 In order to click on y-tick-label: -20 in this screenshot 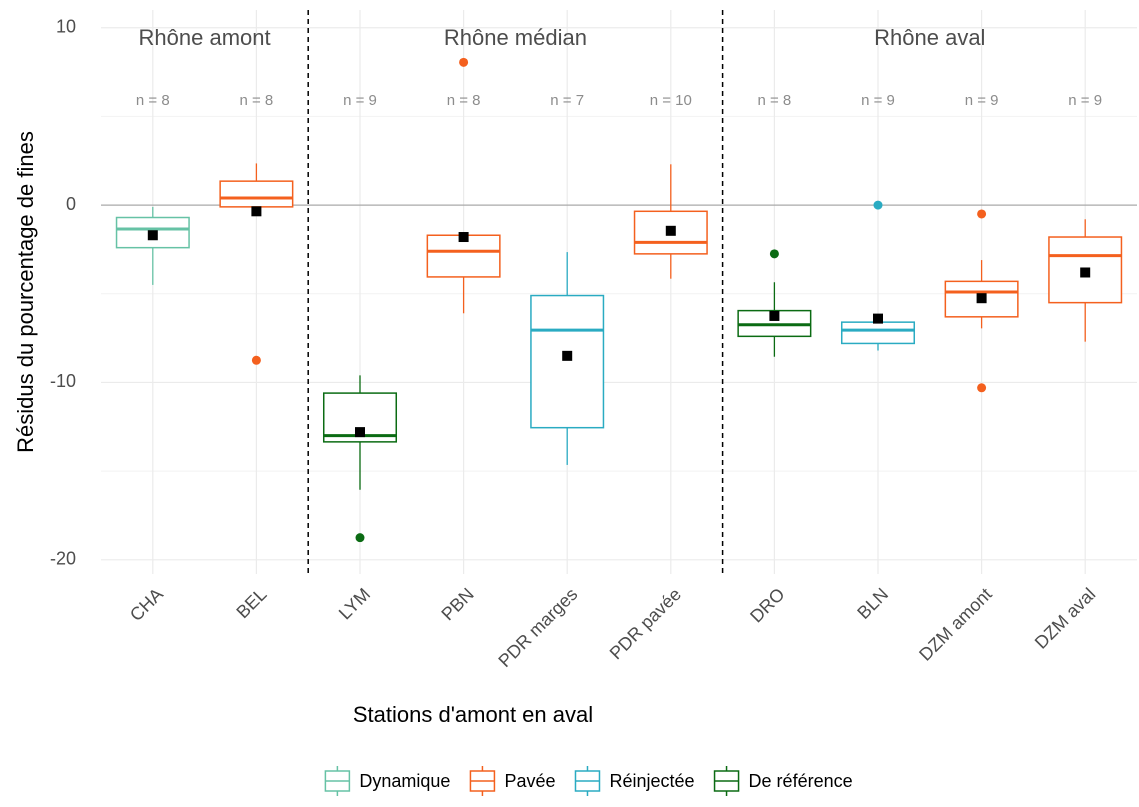, I will do `click(63, 559)`.